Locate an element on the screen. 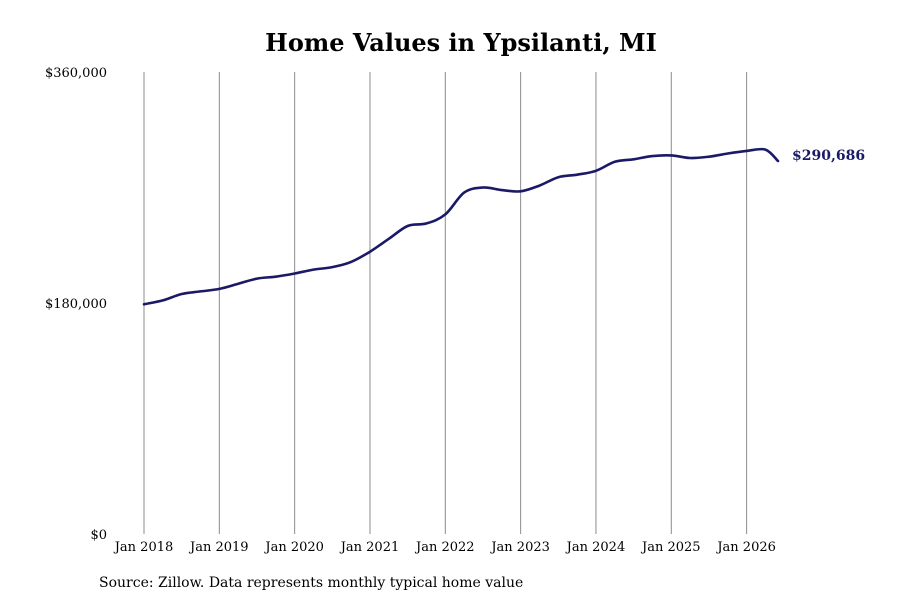 The width and height of the screenshot is (900, 600). y-tick-label: $0 is located at coordinates (98, 535).